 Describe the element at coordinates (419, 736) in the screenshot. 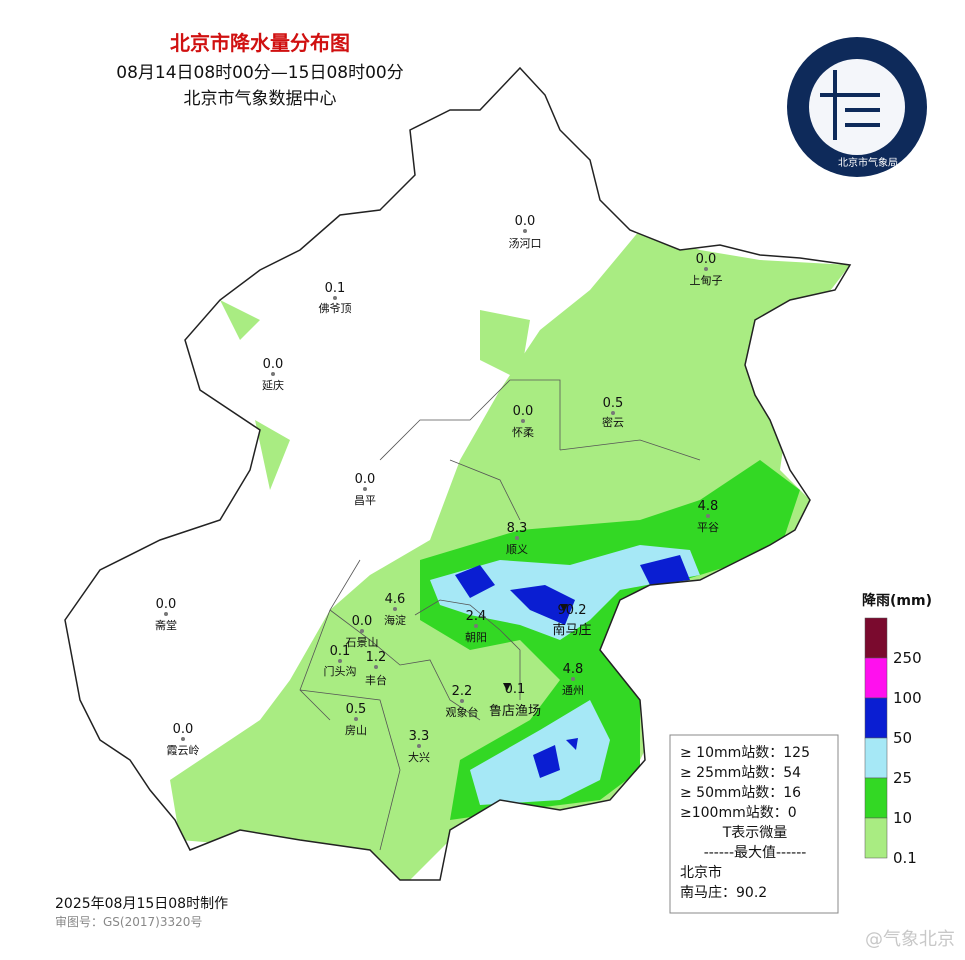

I see `station-value: 3.3` at that location.